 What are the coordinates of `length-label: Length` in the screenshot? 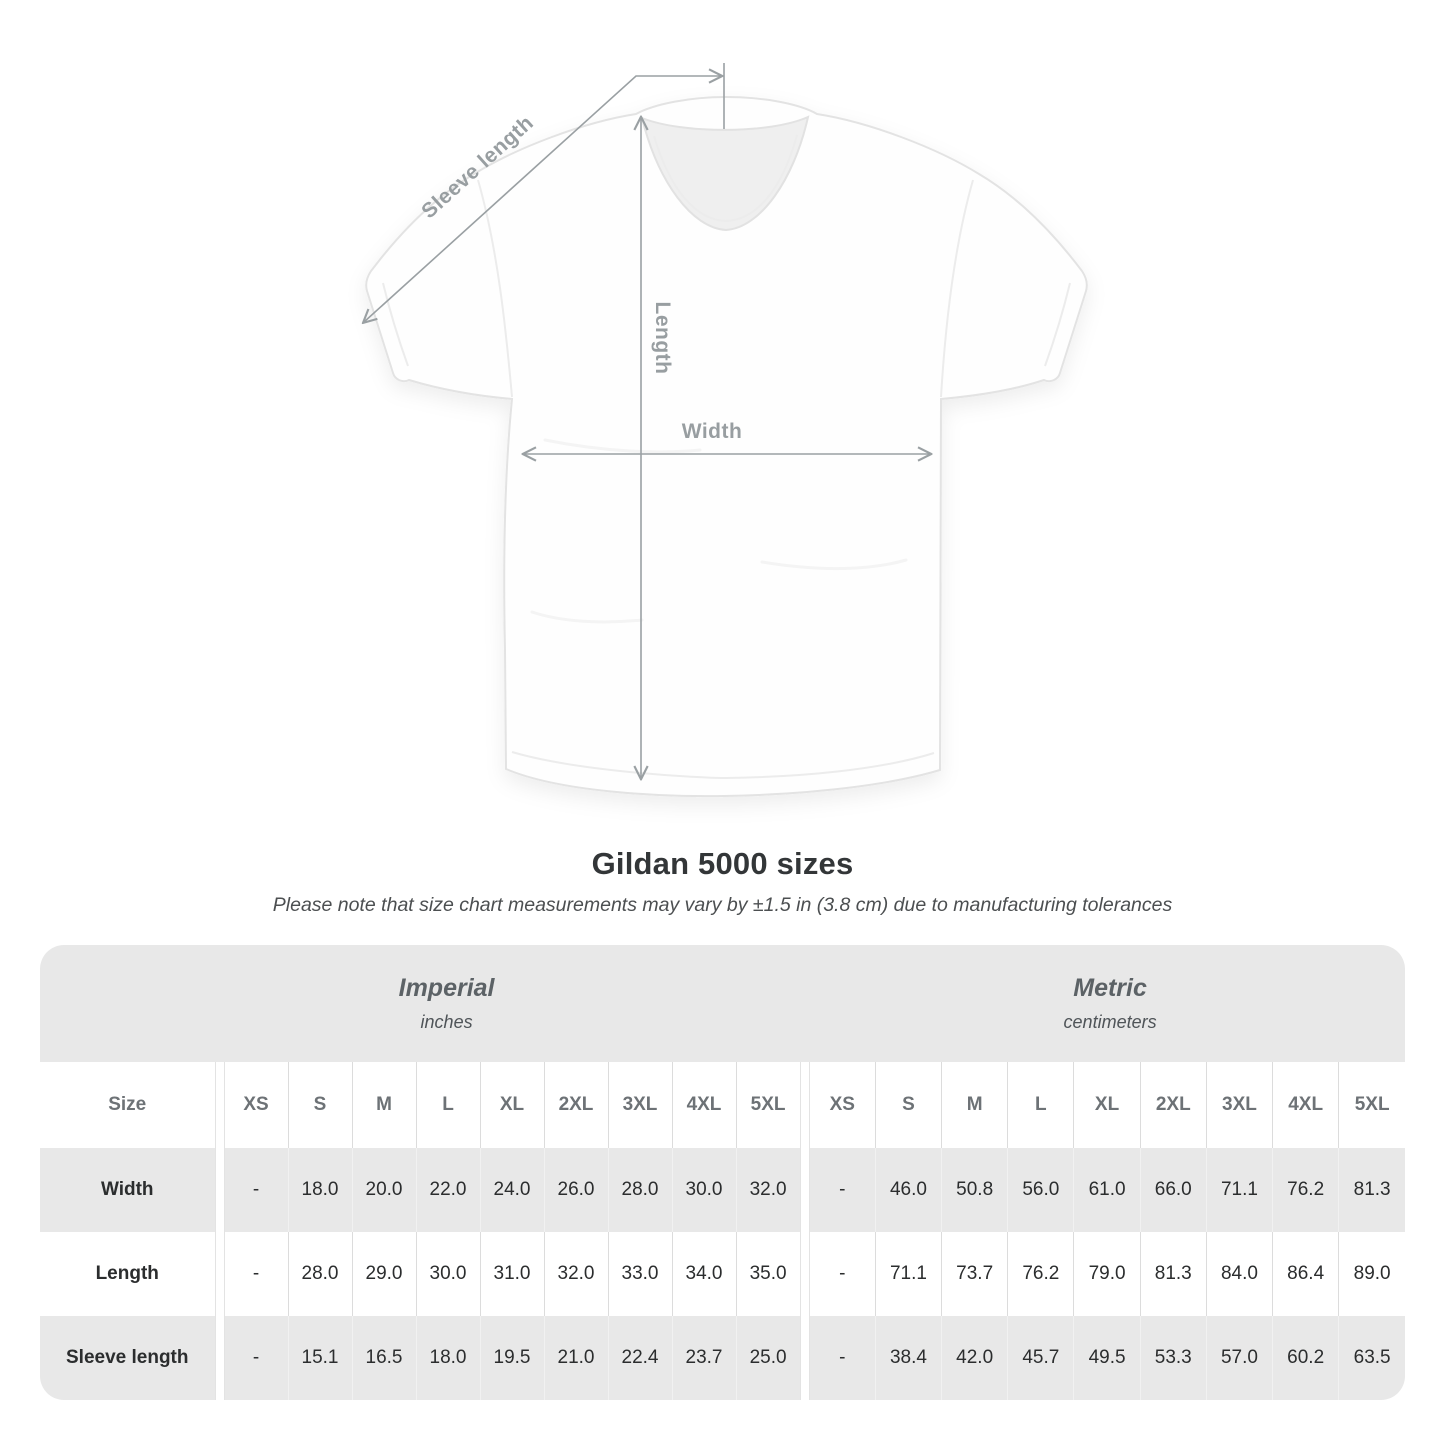 It's located at (662, 338).